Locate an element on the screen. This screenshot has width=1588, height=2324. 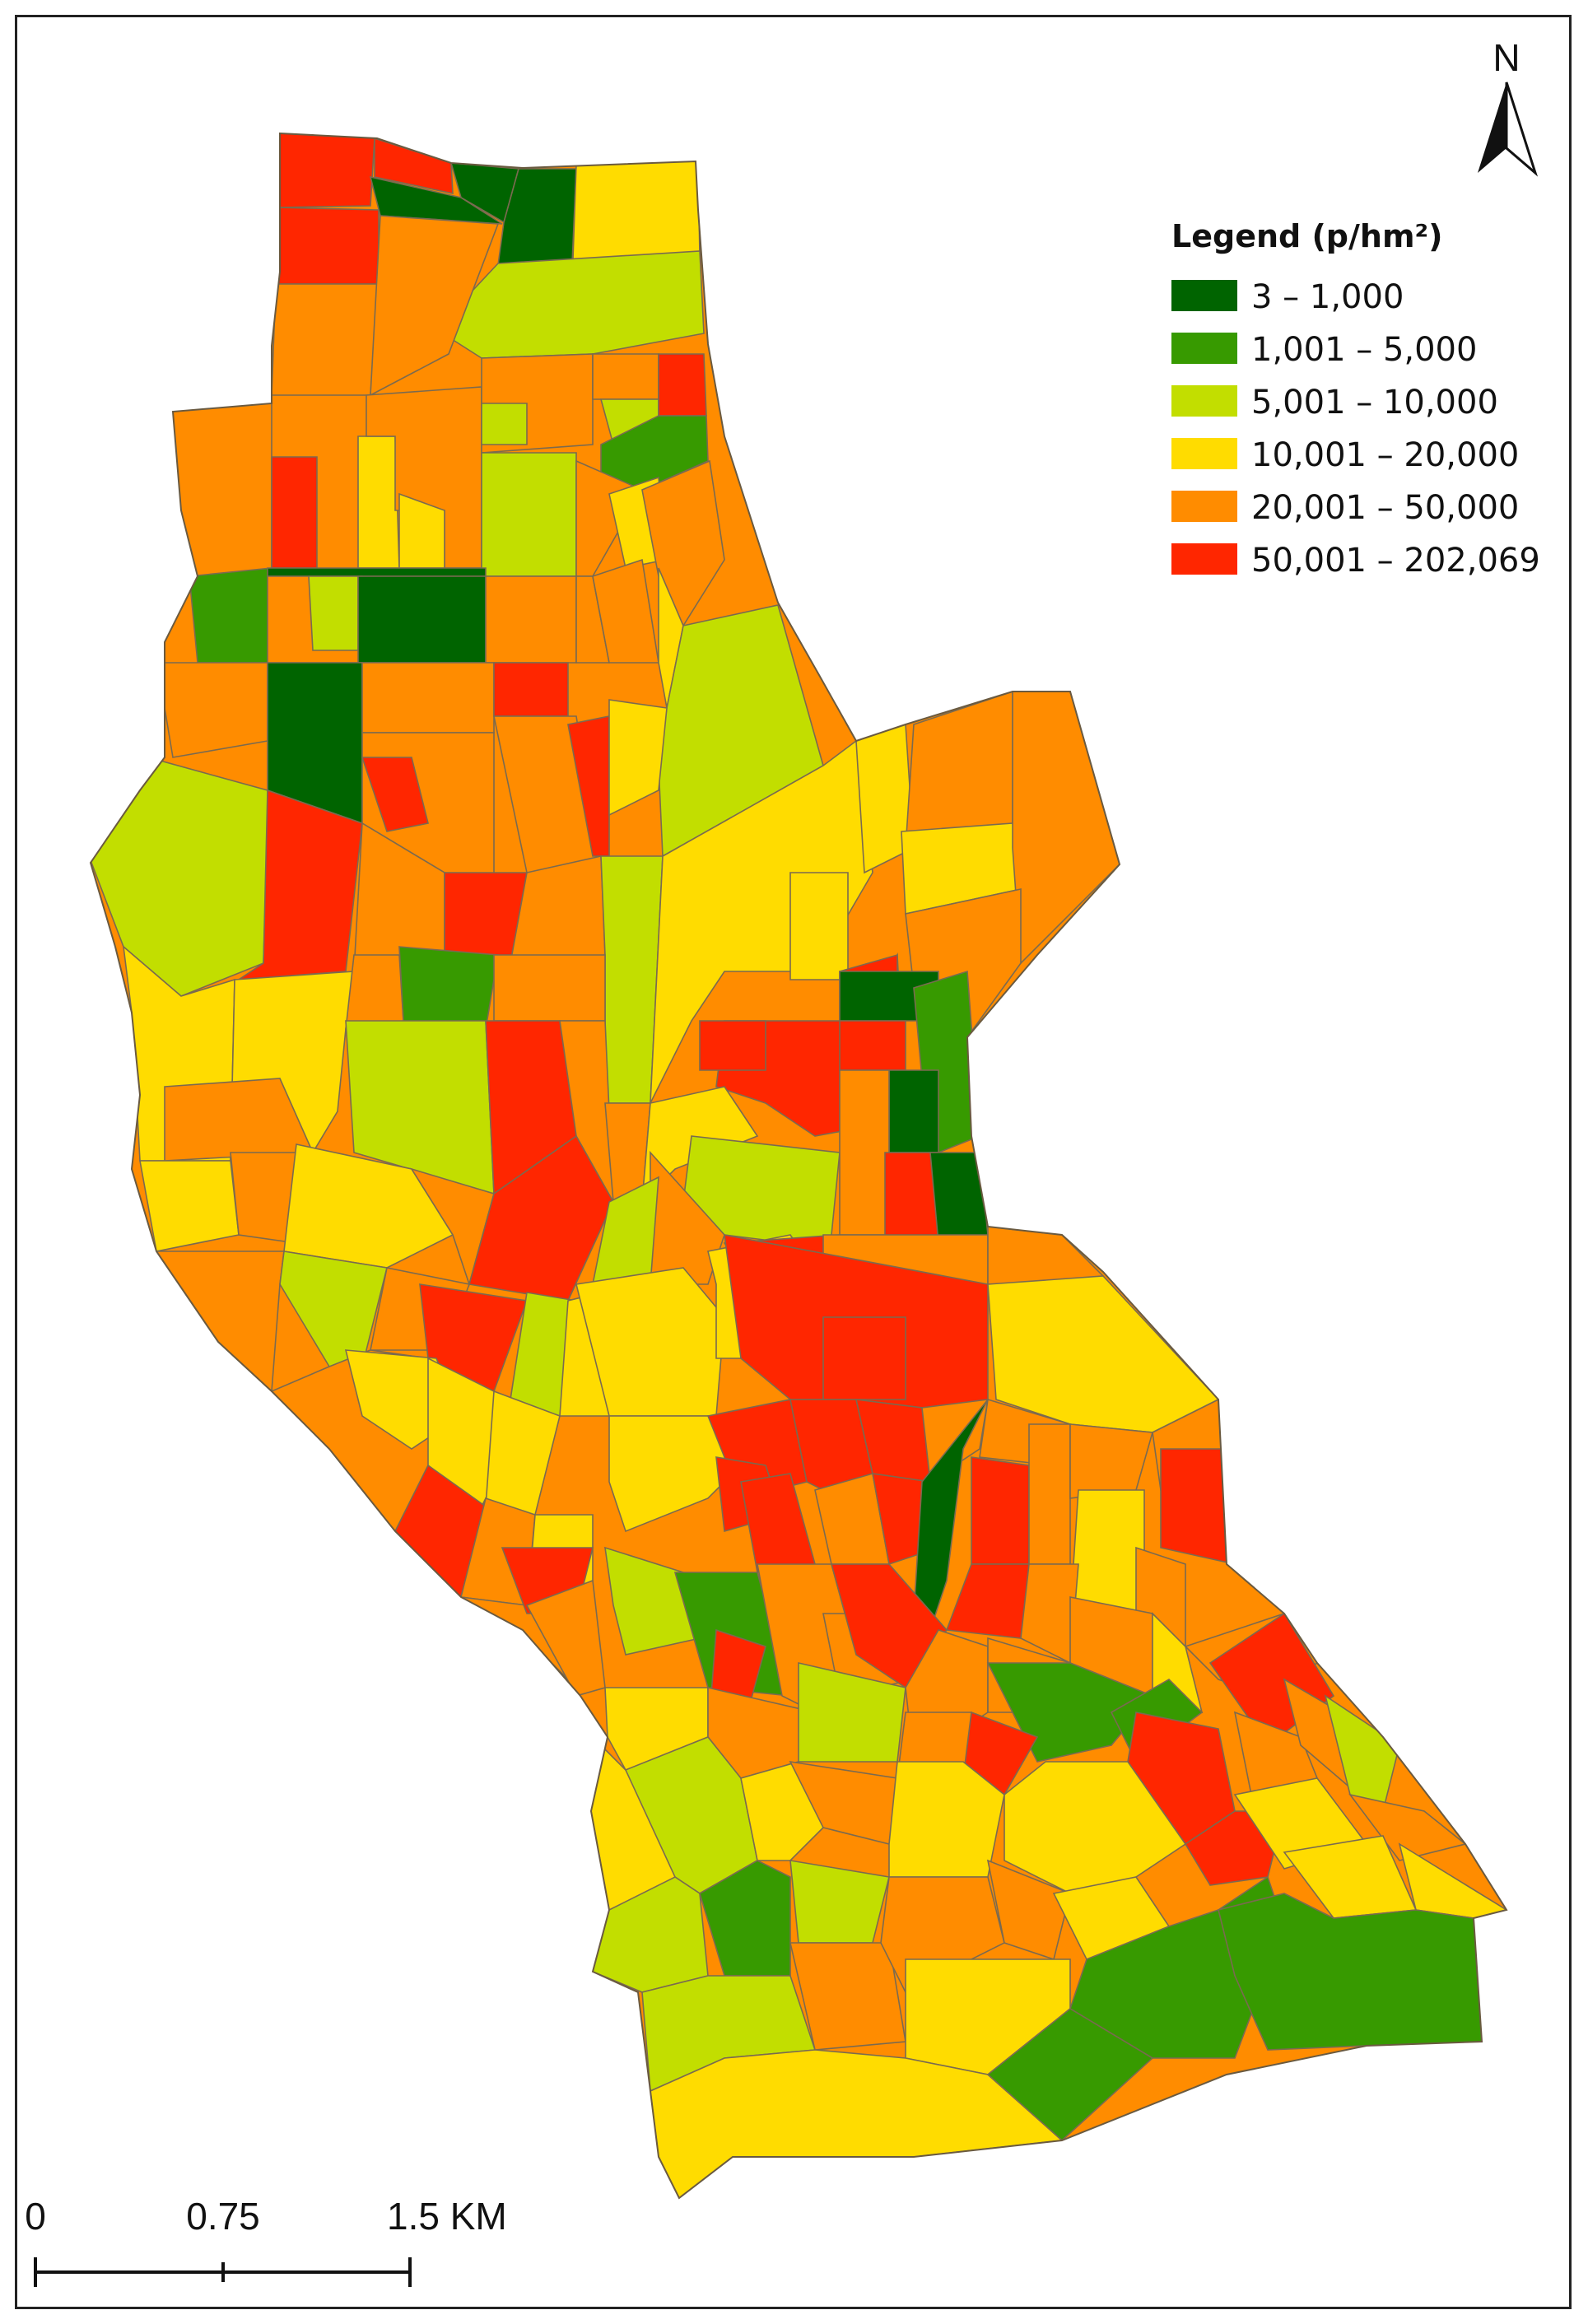
legend-label-1: 3 – 1,000 is located at coordinates (1327, 297).